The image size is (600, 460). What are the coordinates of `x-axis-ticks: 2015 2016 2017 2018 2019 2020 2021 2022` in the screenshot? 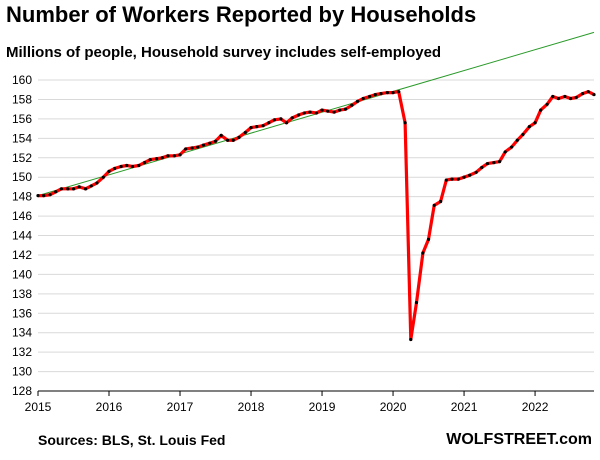 It's located at (287, 402).